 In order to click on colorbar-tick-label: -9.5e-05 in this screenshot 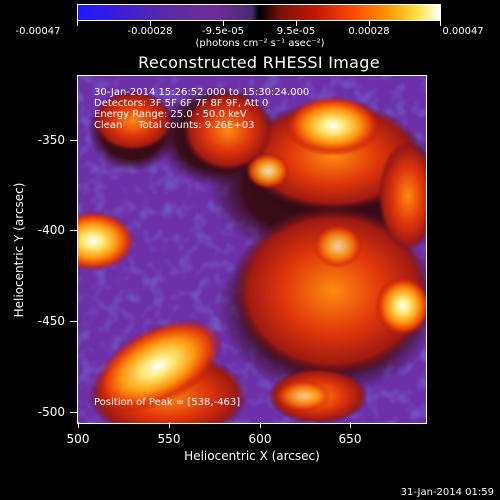, I will do `click(223, 31)`.